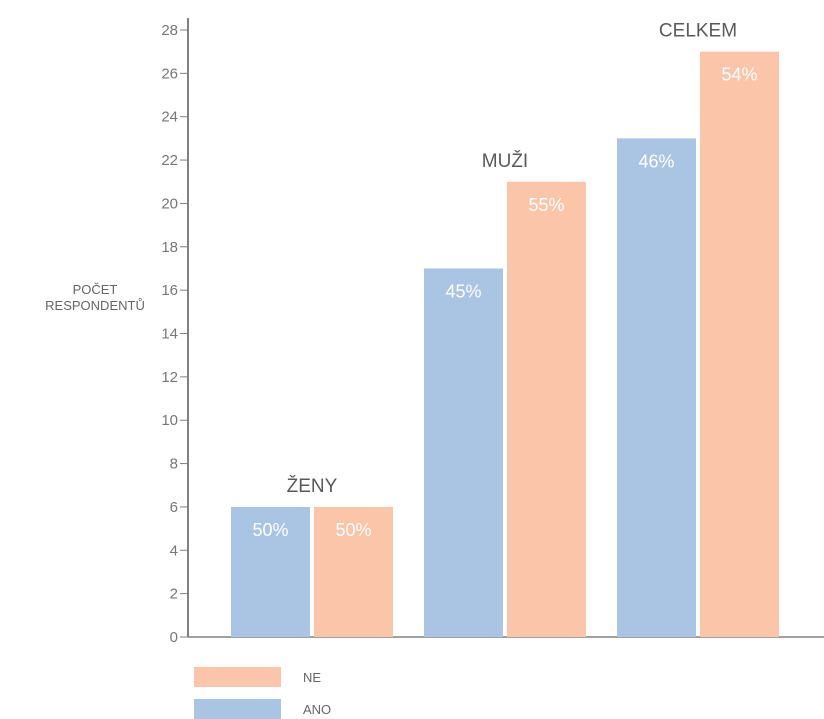  I want to click on y-tick-label-24: 24, so click(169, 117).